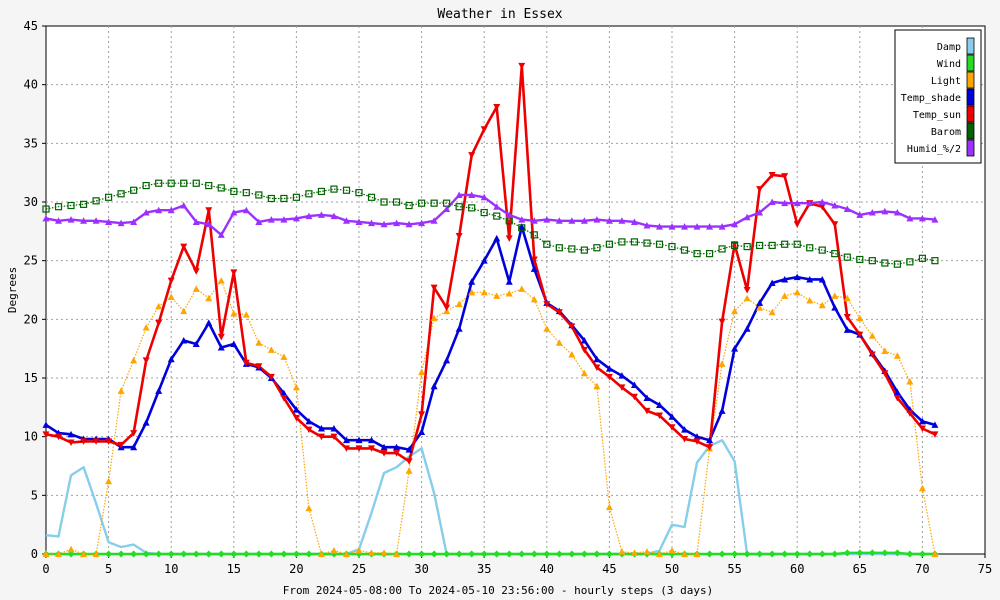 This screenshot has width=1000, height=600. Describe the element at coordinates (946, 81) in the screenshot. I see `legend-label-light: Light` at that location.